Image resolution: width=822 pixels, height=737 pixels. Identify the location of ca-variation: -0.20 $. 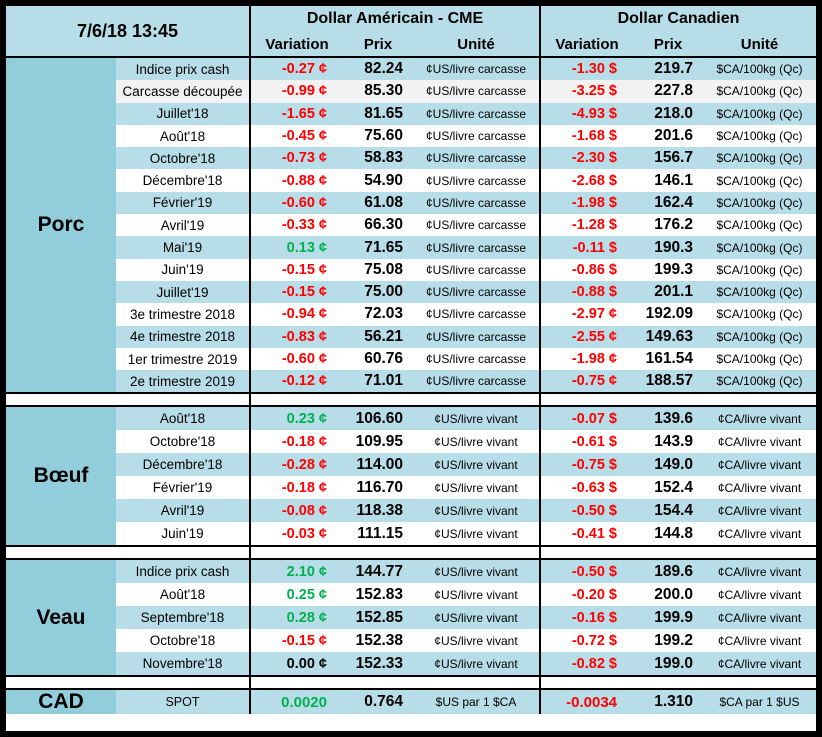
(594, 594).